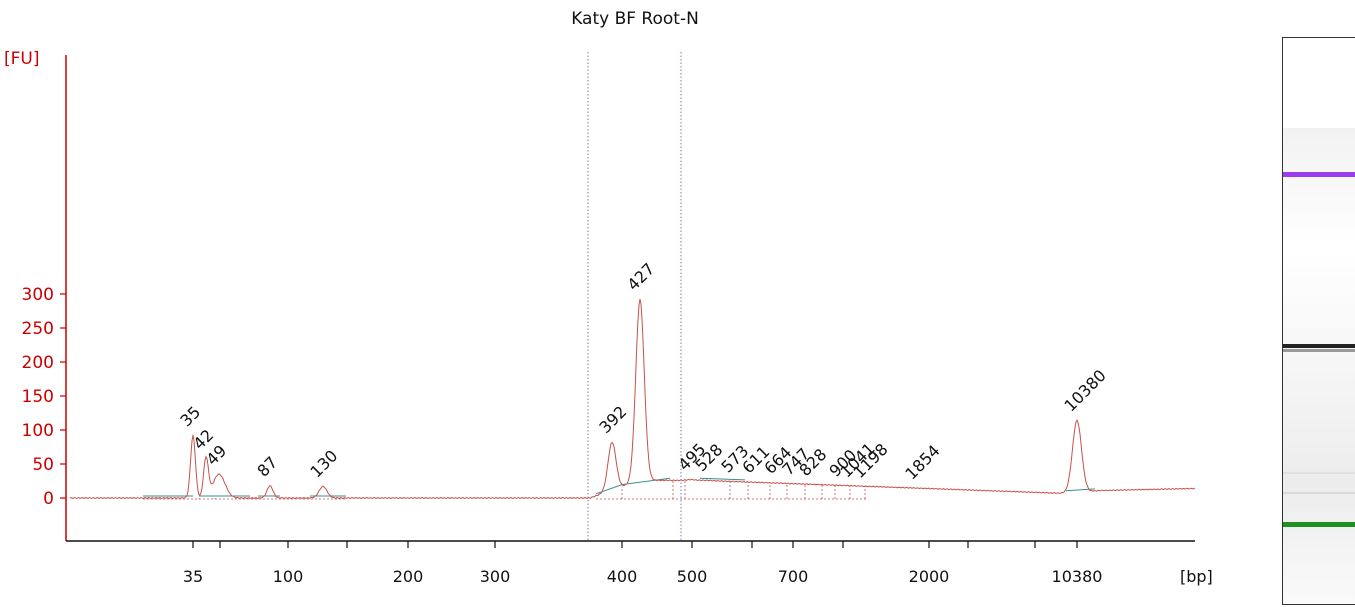 This screenshot has width=1355, height=607. What do you see at coordinates (48, 499) in the screenshot?
I see `y-tick-label: 0` at bounding box center [48, 499].